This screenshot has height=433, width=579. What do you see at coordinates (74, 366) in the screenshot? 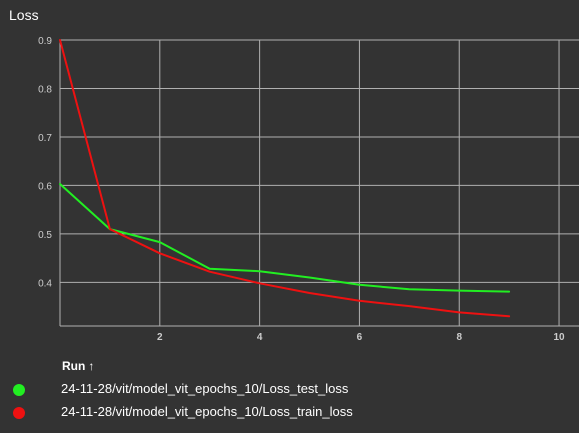
I see `legend-header-label: Run` at bounding box center [74, 366].